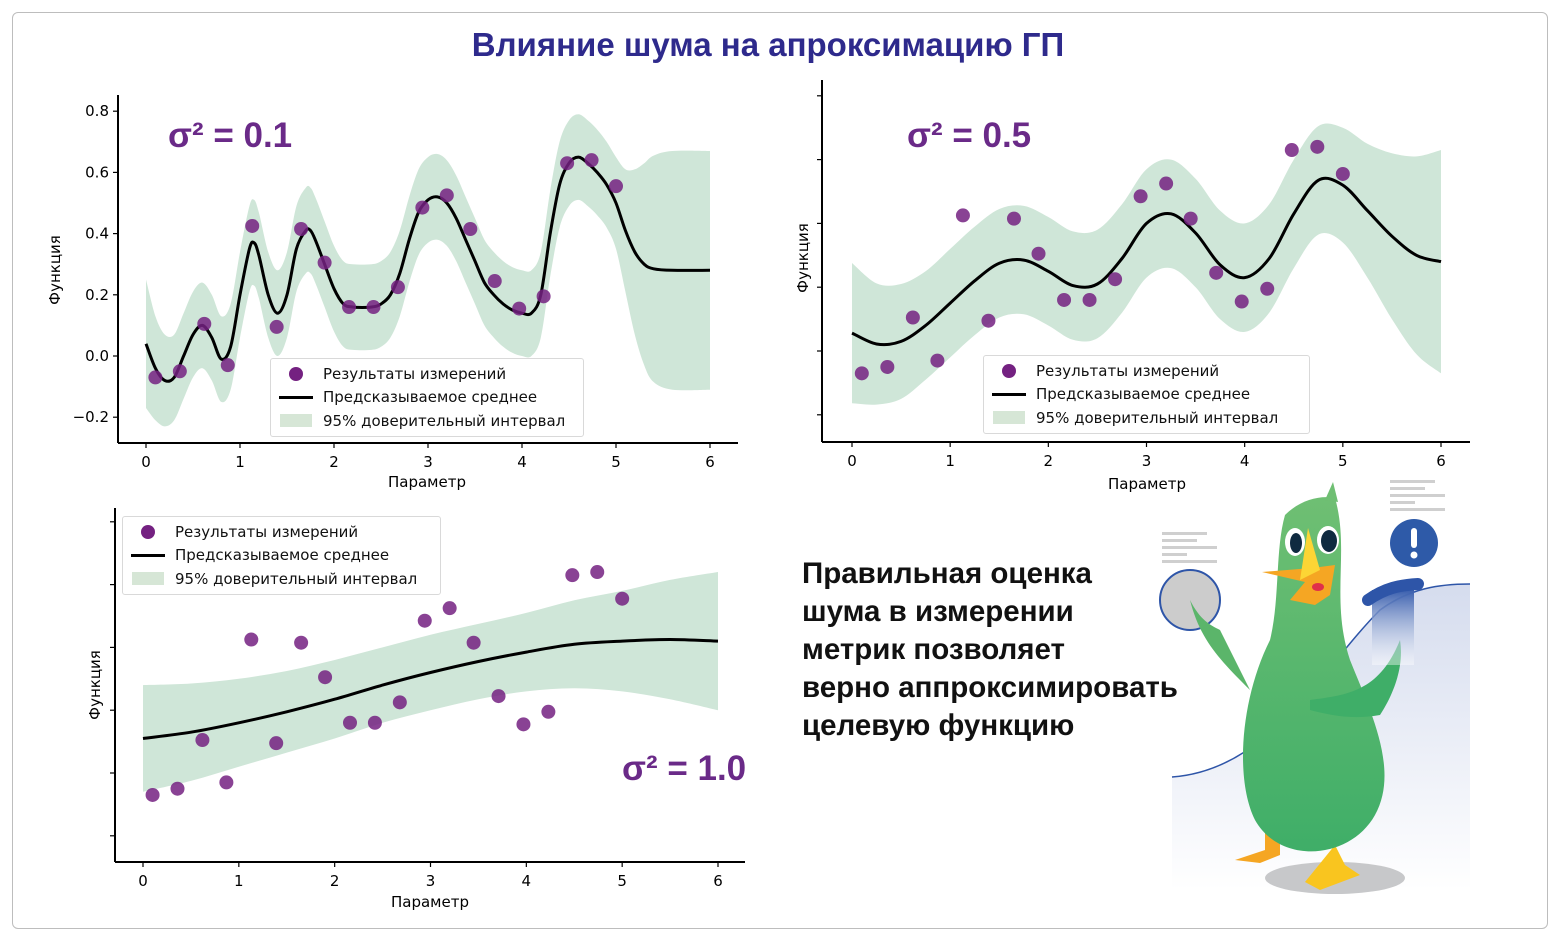  What do you see at coordinates (335, 881) in the screenshot?
I see `x-tick-label: 2` at bounding box center [335, 881].